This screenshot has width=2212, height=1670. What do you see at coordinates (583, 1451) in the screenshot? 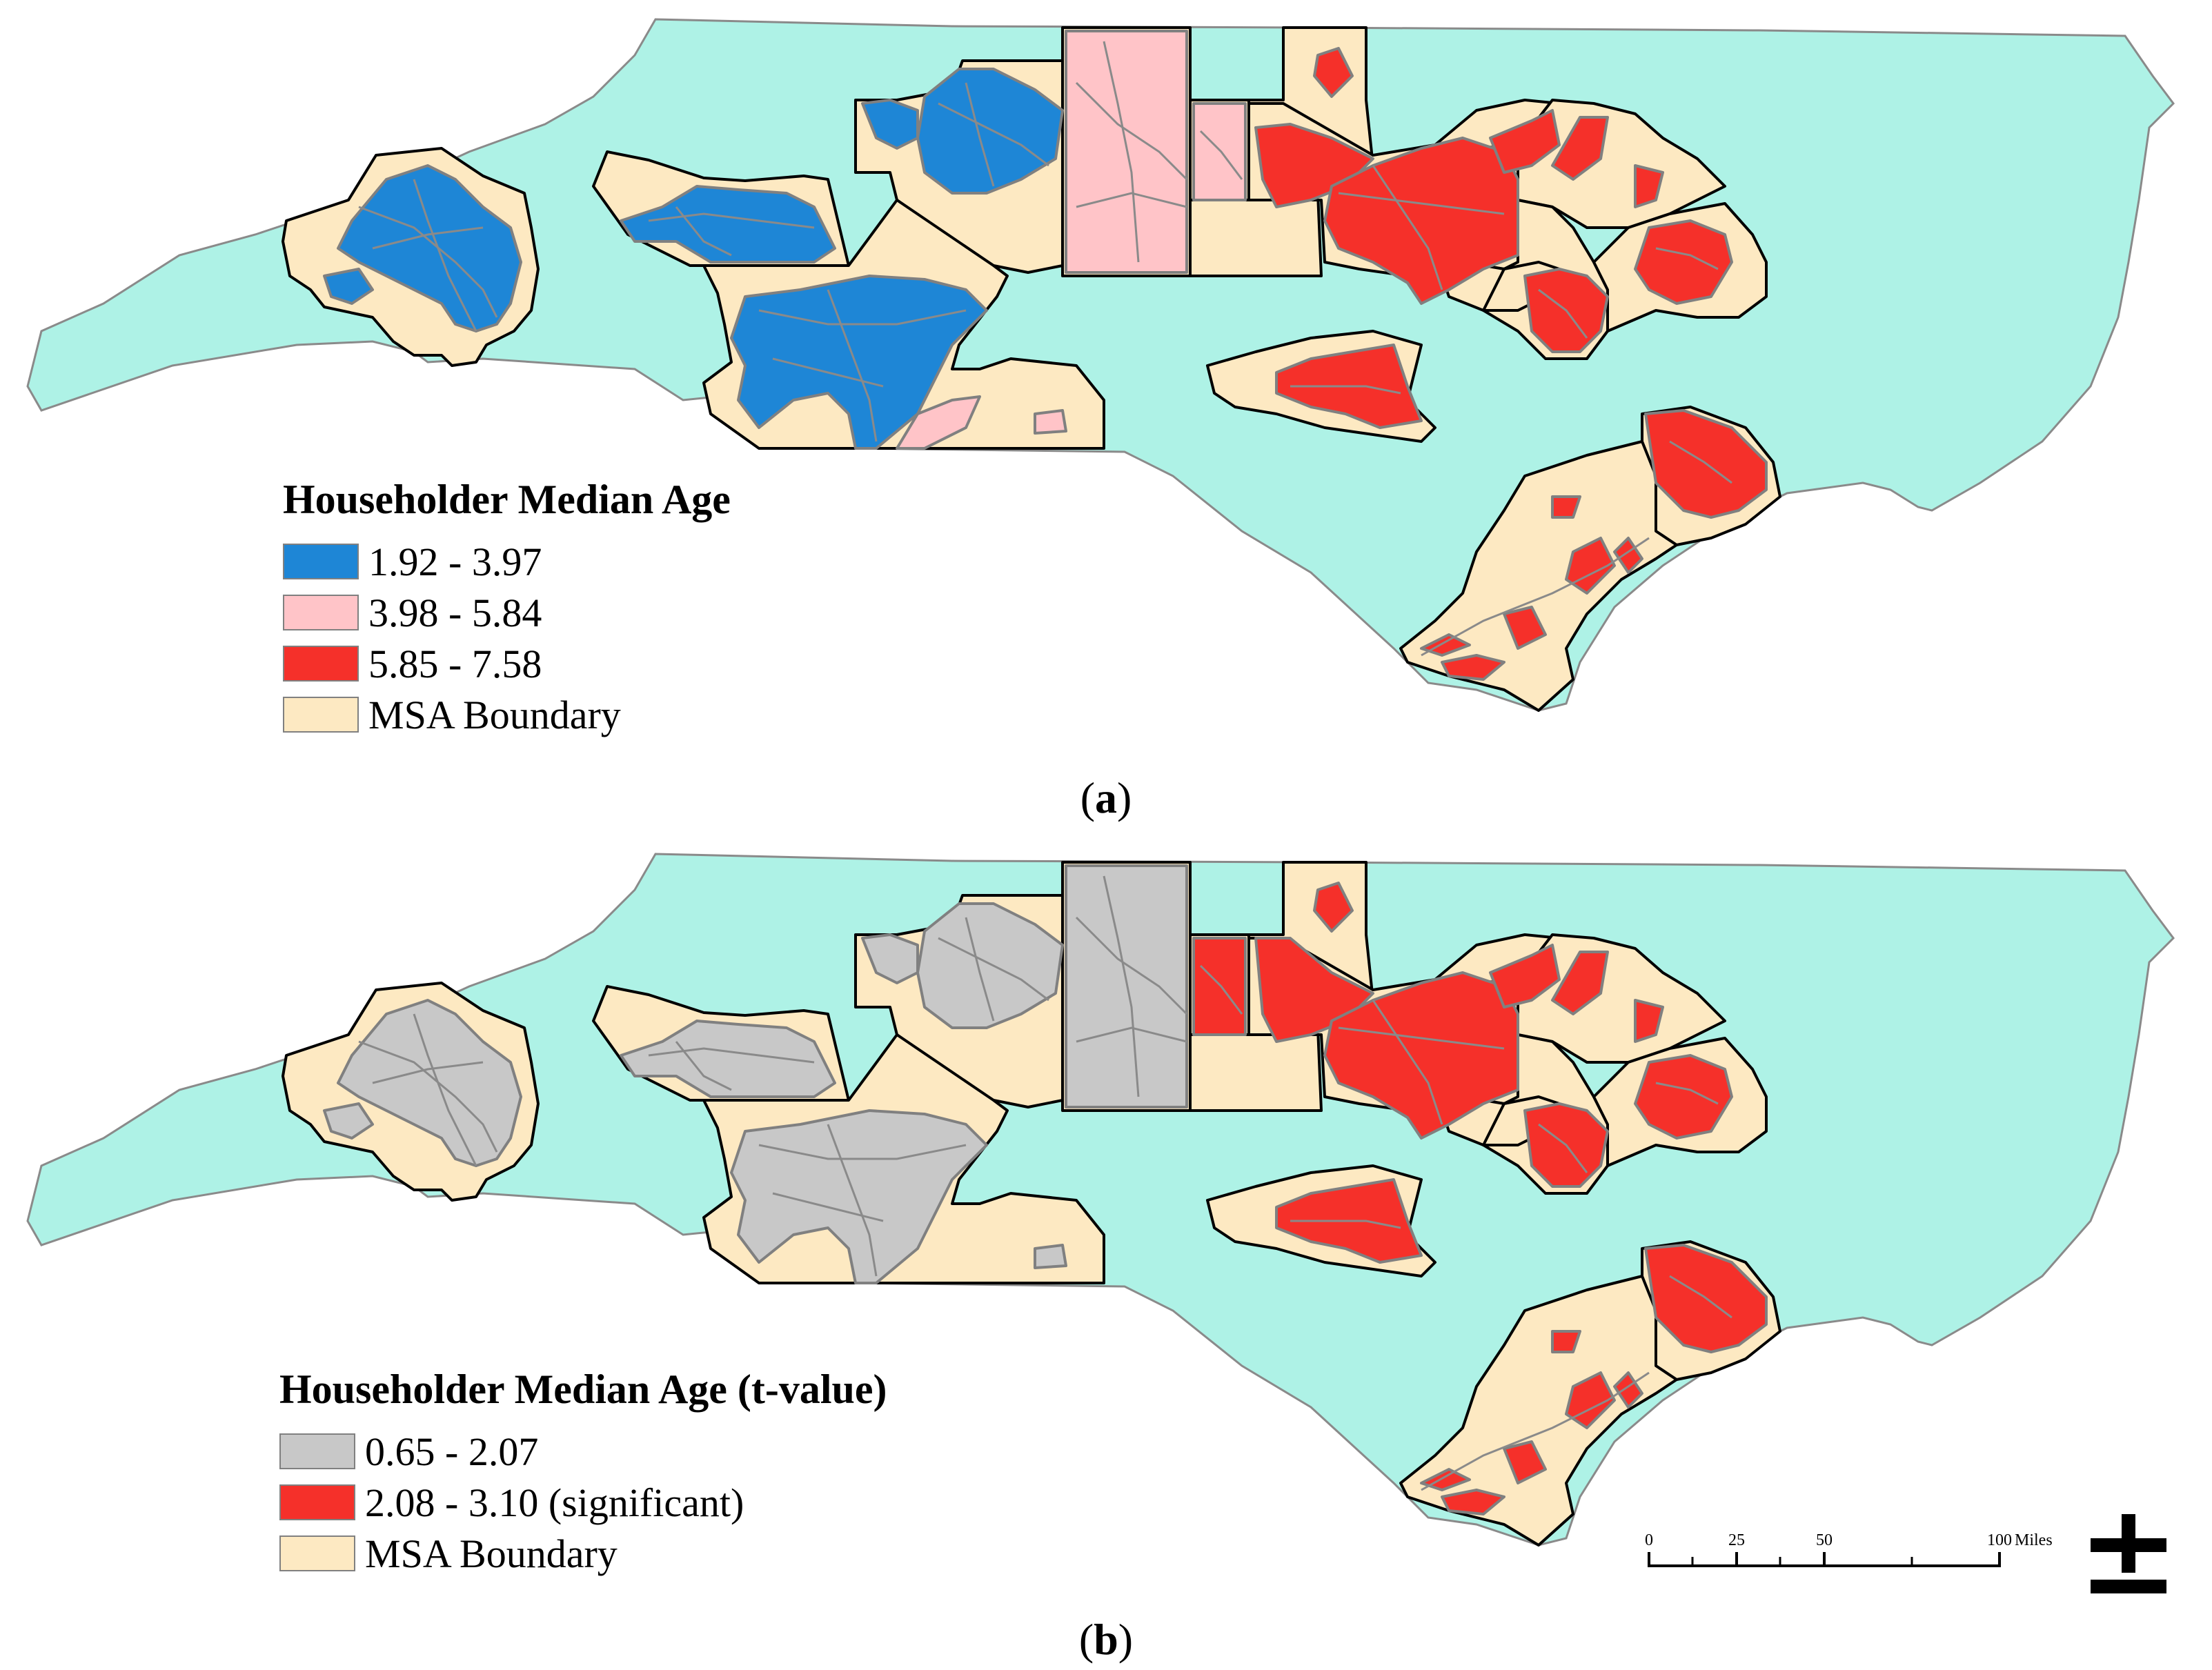
I see `legend-item: 0.65 - 2.07` at bounding box center [583, 1451].